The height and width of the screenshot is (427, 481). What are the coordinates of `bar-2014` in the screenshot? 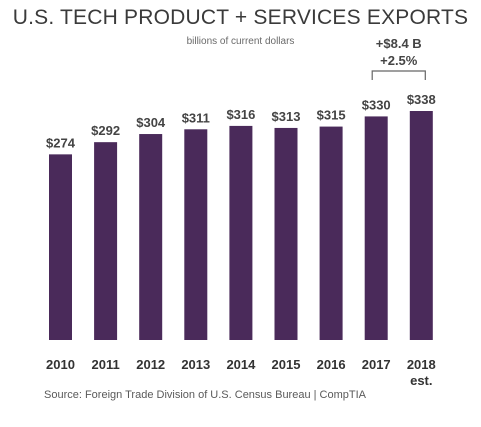 It's located at (241, 232).